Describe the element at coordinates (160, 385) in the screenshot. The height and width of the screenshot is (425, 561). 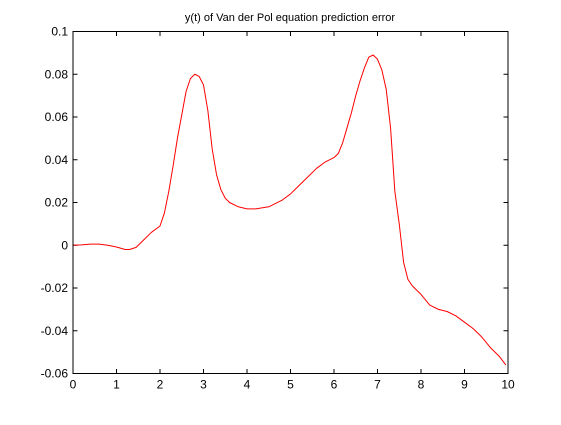
I see `x-tick-label: 2` at that location.